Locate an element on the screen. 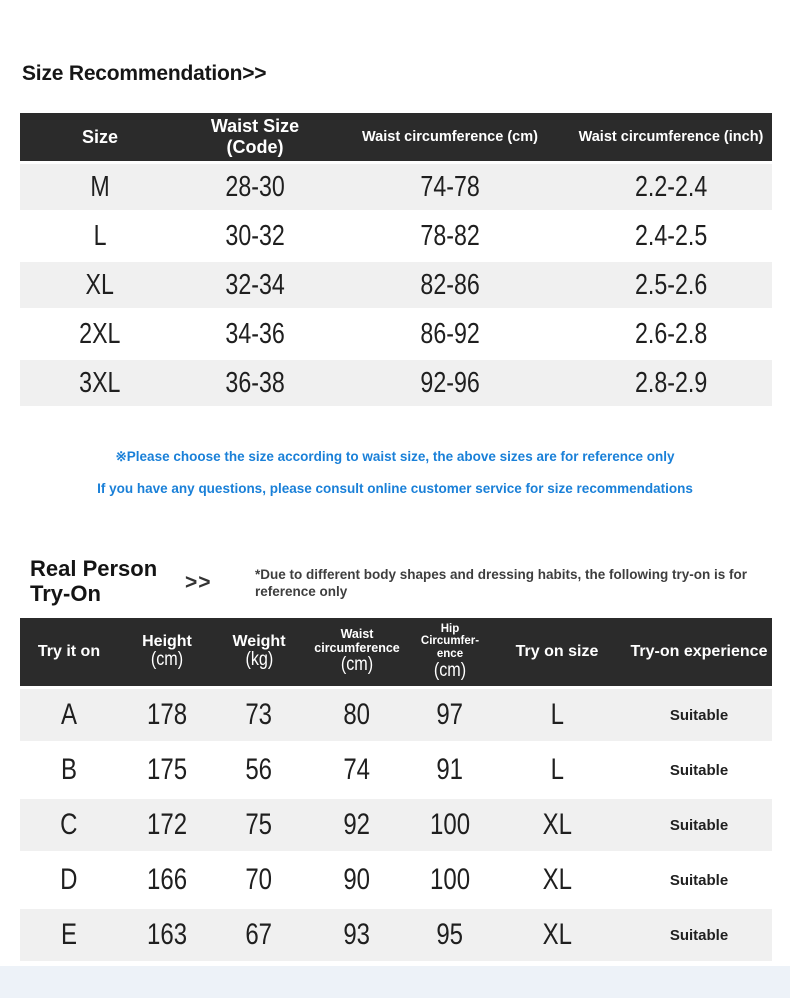 The height and width of the screenshot is (998, 790). tryon-header-experience: Try-on experience is located at coordinates (699, 652).